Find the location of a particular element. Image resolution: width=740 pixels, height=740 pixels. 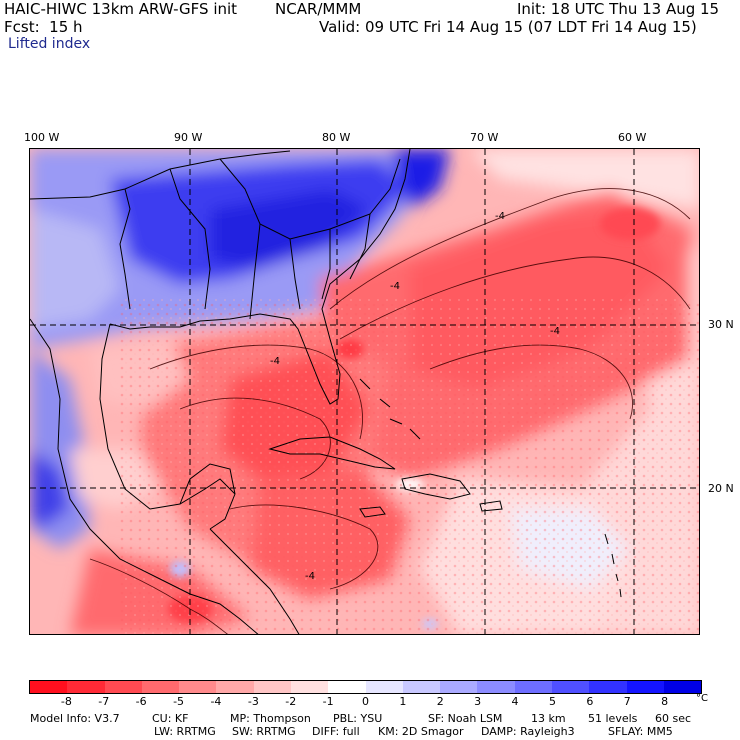

footer-res: 13 km is located at coordinates (548, 718).